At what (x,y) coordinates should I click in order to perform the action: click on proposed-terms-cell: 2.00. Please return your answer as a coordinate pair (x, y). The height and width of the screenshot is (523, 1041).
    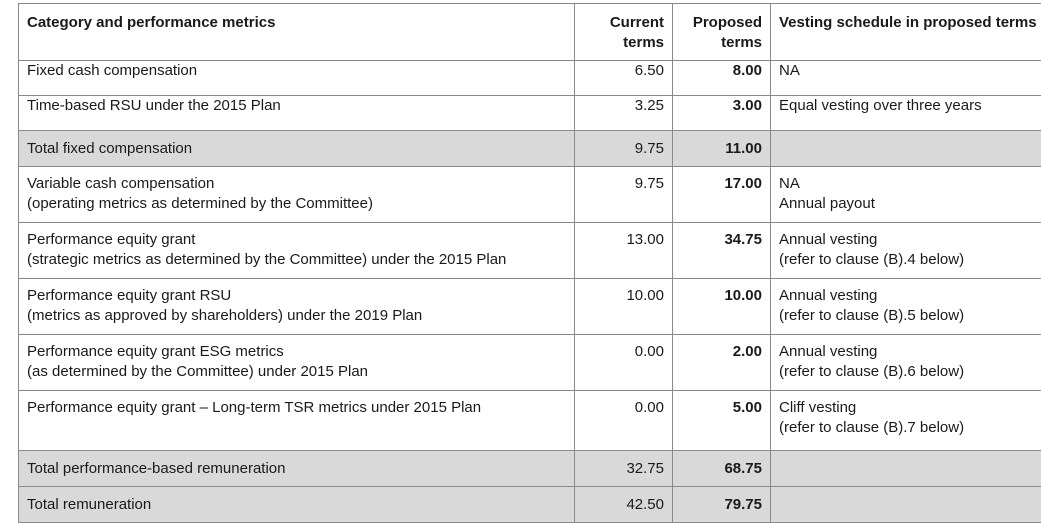
    Looking at the image, I should click on (722, 363).